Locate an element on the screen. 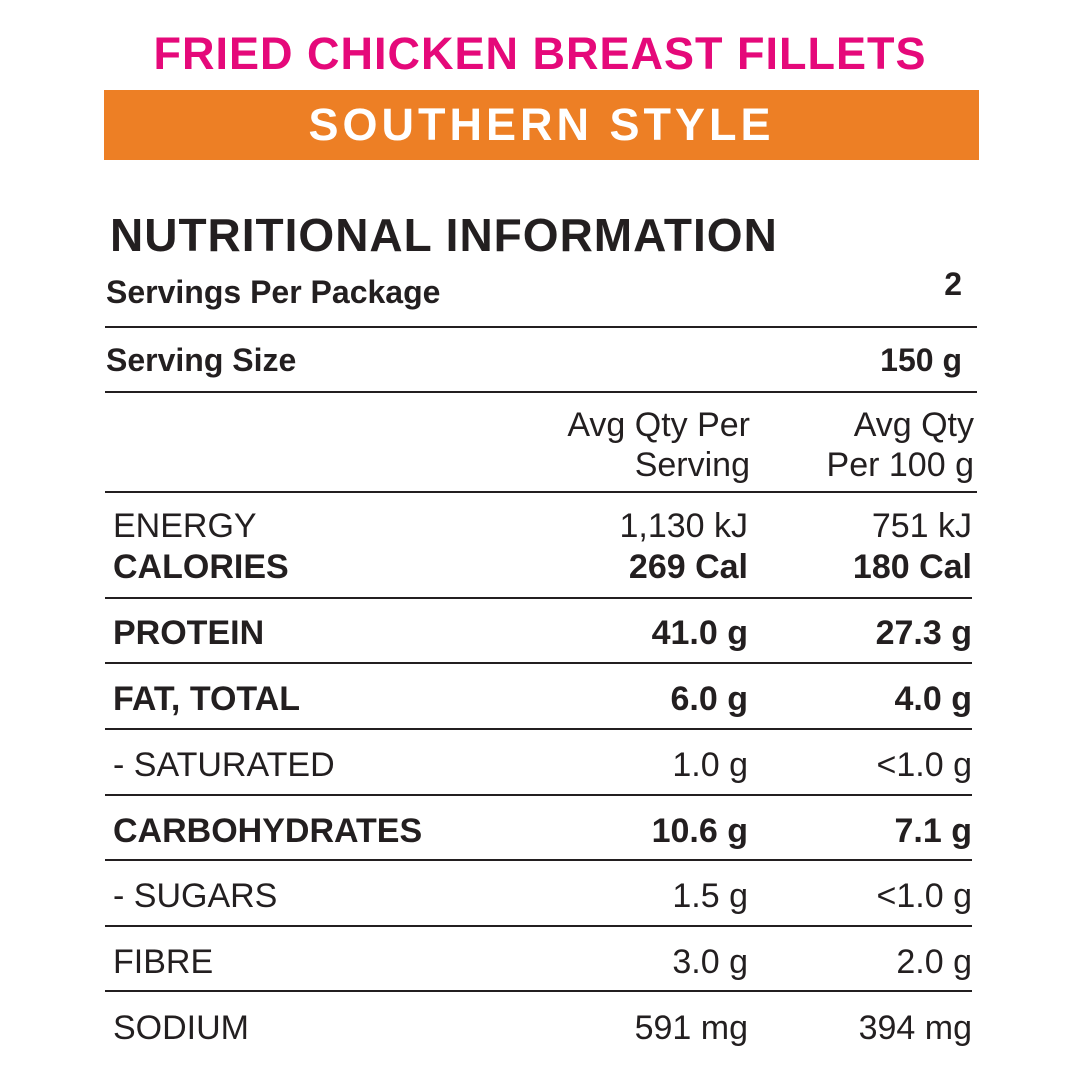 This screenshot has width=1080, height=1080. panel-heading: NUTRITIONAL INFORMATION is located at coordinates (444, 235).